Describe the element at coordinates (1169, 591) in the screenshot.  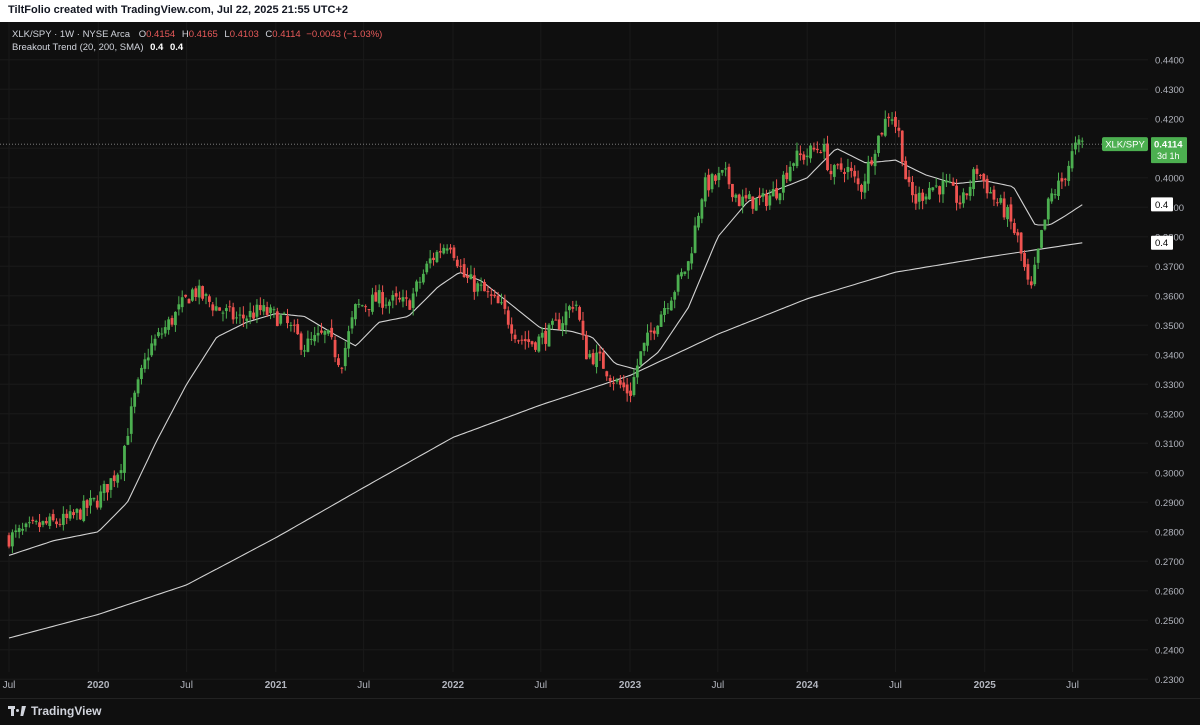
I see `y-tick-label: 0.2600` at that location.